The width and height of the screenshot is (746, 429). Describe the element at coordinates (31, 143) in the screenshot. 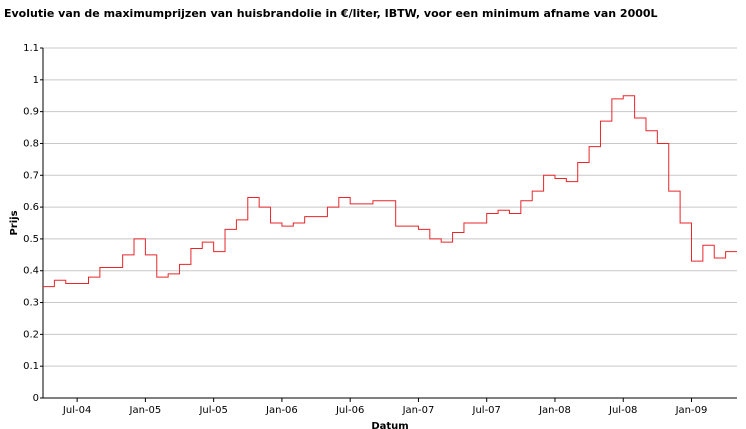

I see `y-tick-label: 0.8` at that location.